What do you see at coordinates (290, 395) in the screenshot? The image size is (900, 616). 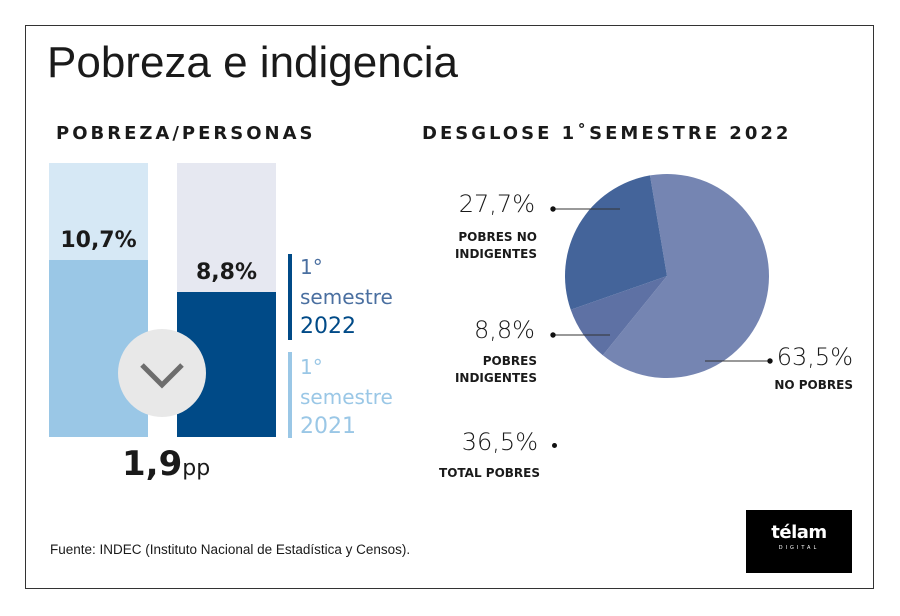 I see `legend-bar-2021` at bounding box center [290, 395].